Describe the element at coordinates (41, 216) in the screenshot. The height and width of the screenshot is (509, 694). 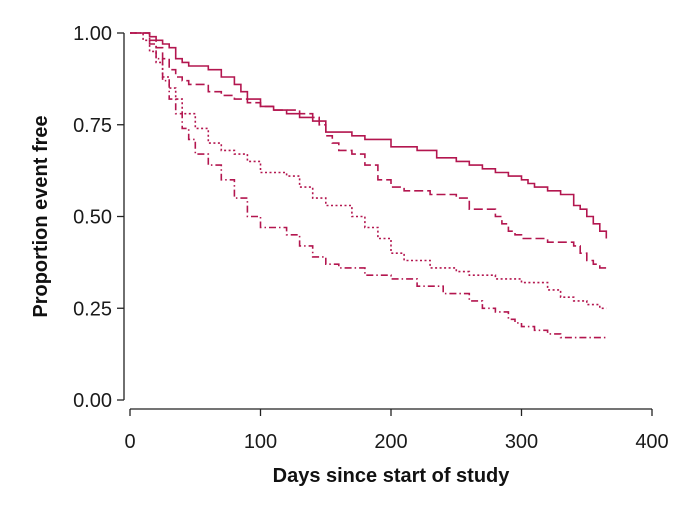
I see `y-axis-label: Proportion event free` at that location.